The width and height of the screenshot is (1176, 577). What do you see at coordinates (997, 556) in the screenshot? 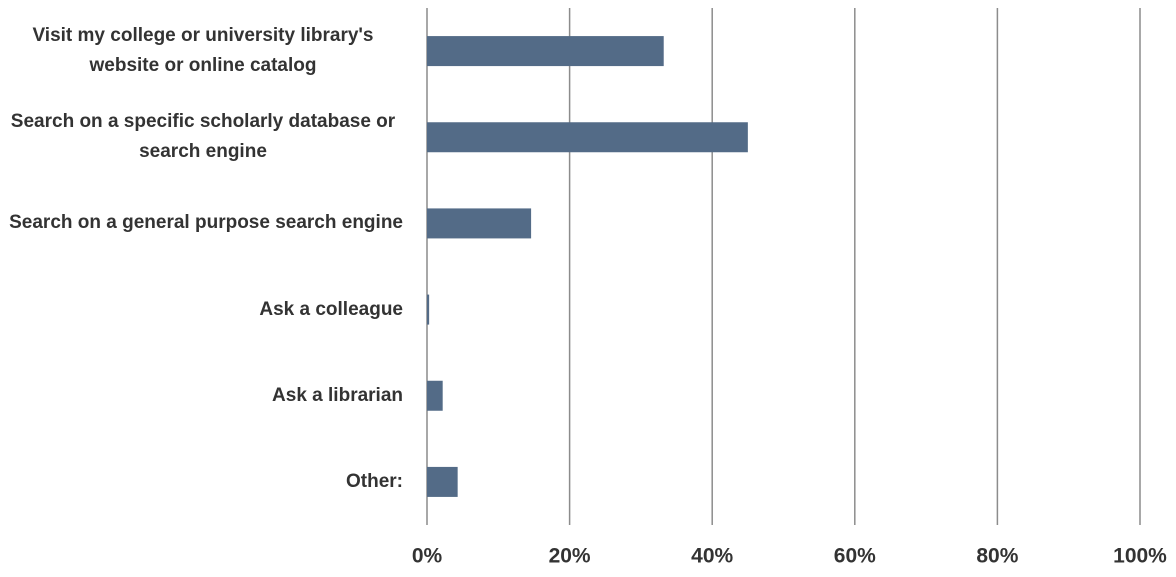
I see `x-tick-label: 80%` at bounding box center [997, 556].